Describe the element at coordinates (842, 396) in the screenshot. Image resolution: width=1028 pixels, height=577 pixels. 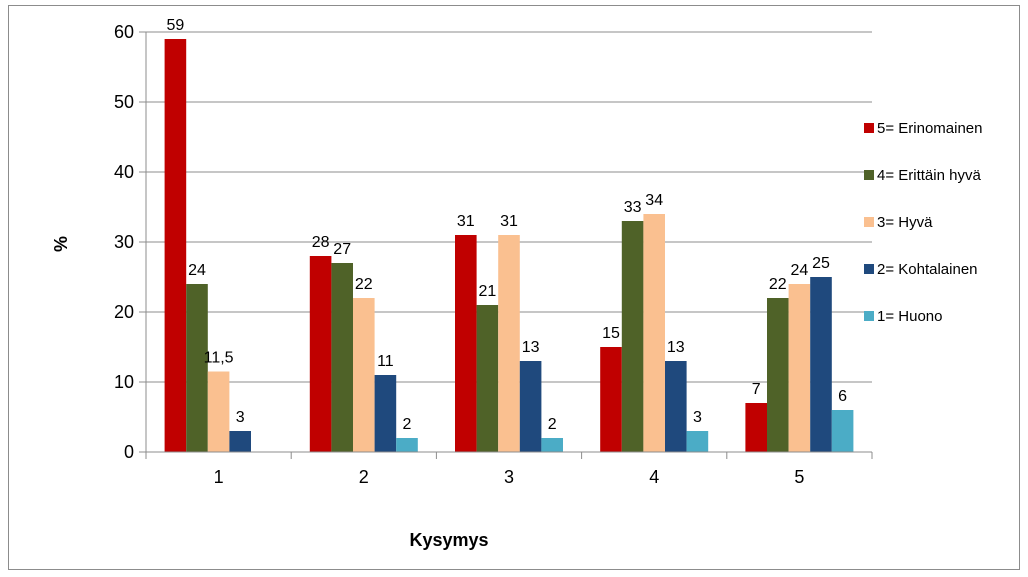
I see `data-label: 6` at that location.